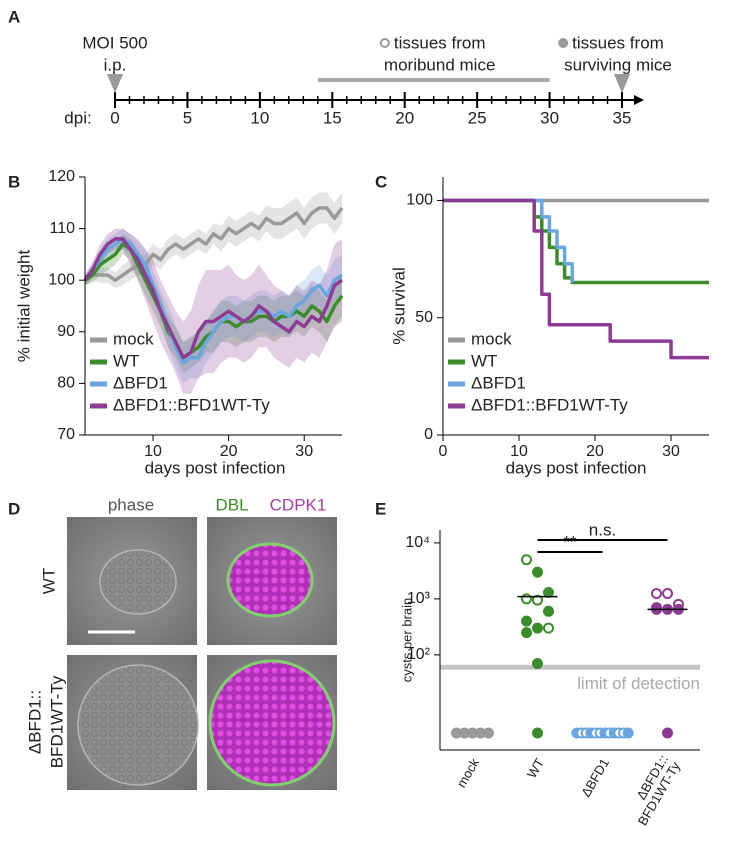 The height and width of the screenshot is (852, 736). What do you see at coordinates (419, 654) in the screenshot?
I see `y-tick-label: 10²` at bounding box center [419, 654].